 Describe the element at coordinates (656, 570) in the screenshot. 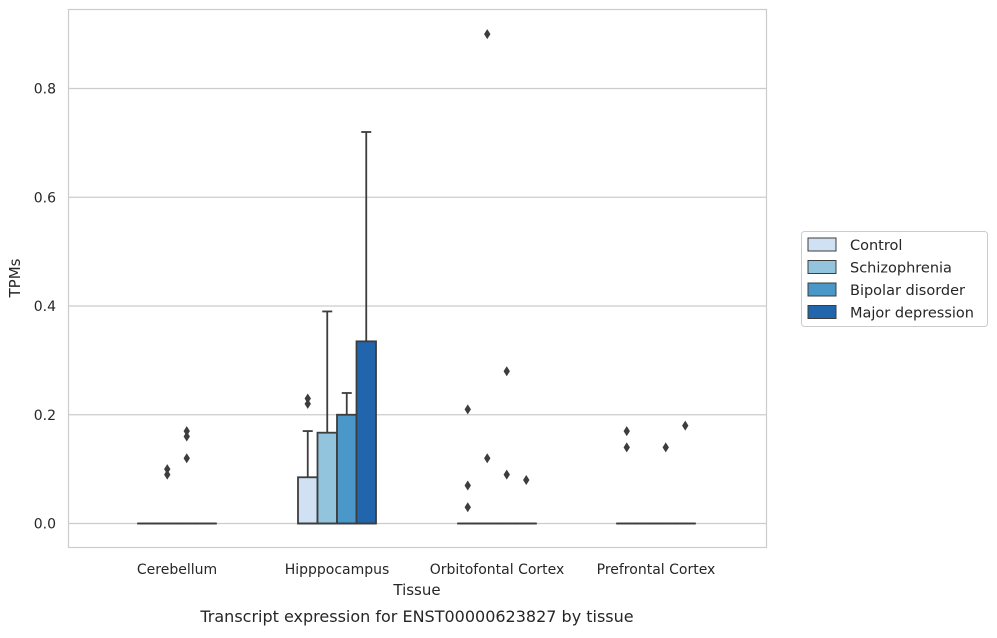

I see `x-tick-label: Prefrontal Cortex` at that location.